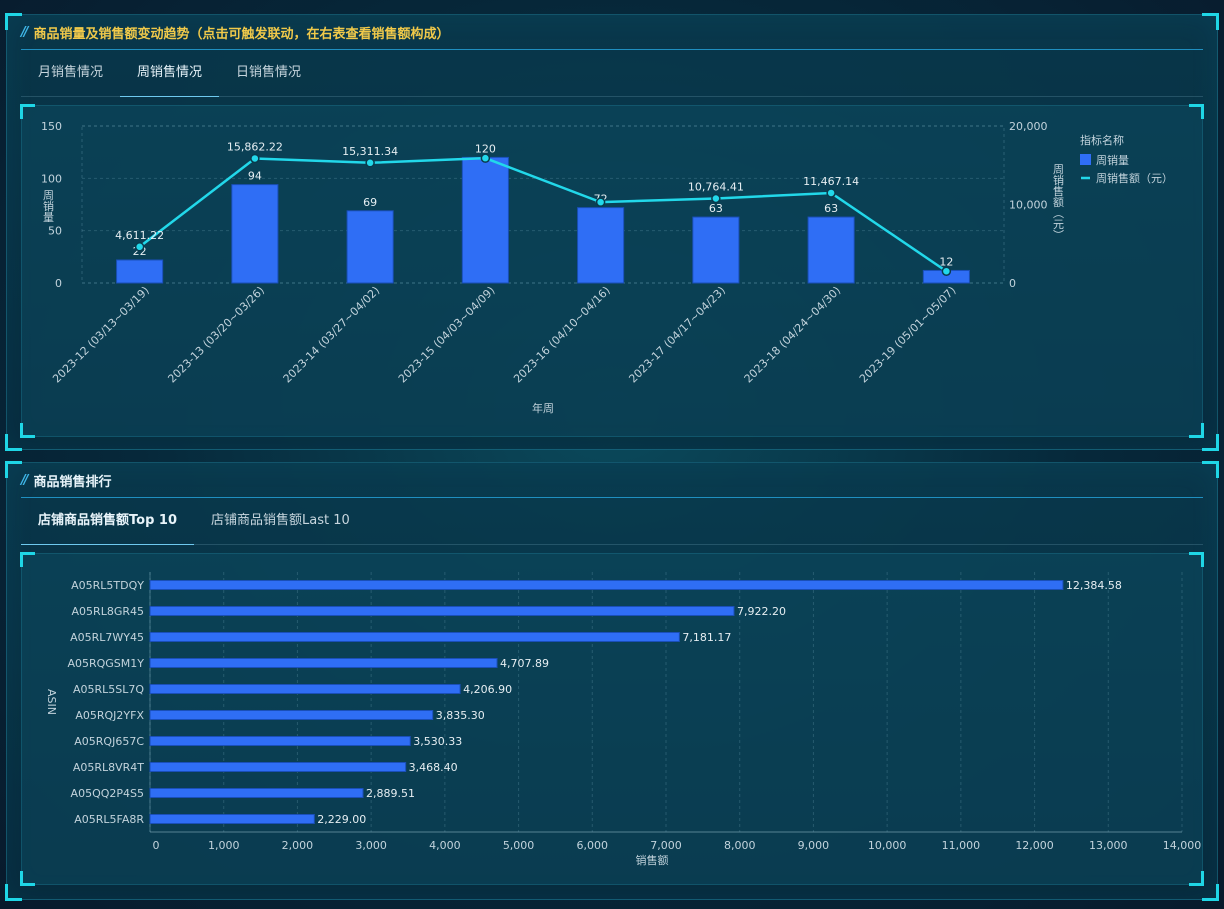  What do you see at coordinates (51, 702) in the screenshot?
I see `y-axis-label: ASIN` at bounding box center [51, 702].